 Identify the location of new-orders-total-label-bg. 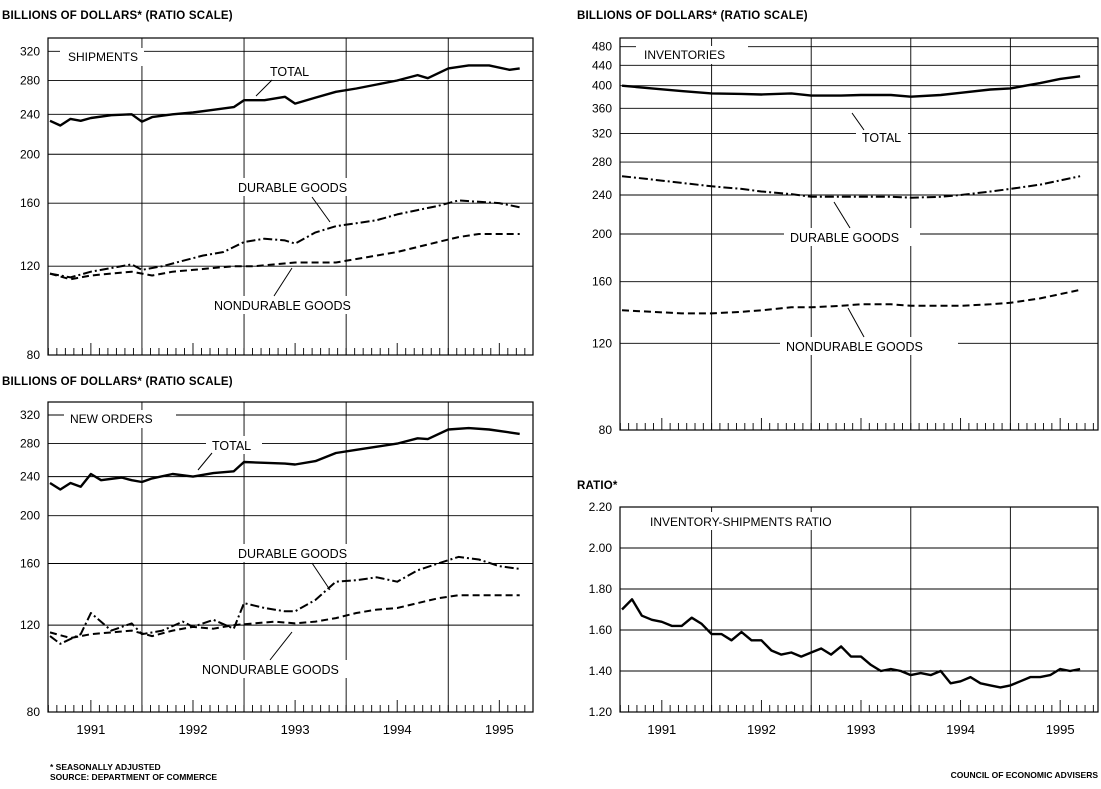
(234, 445).